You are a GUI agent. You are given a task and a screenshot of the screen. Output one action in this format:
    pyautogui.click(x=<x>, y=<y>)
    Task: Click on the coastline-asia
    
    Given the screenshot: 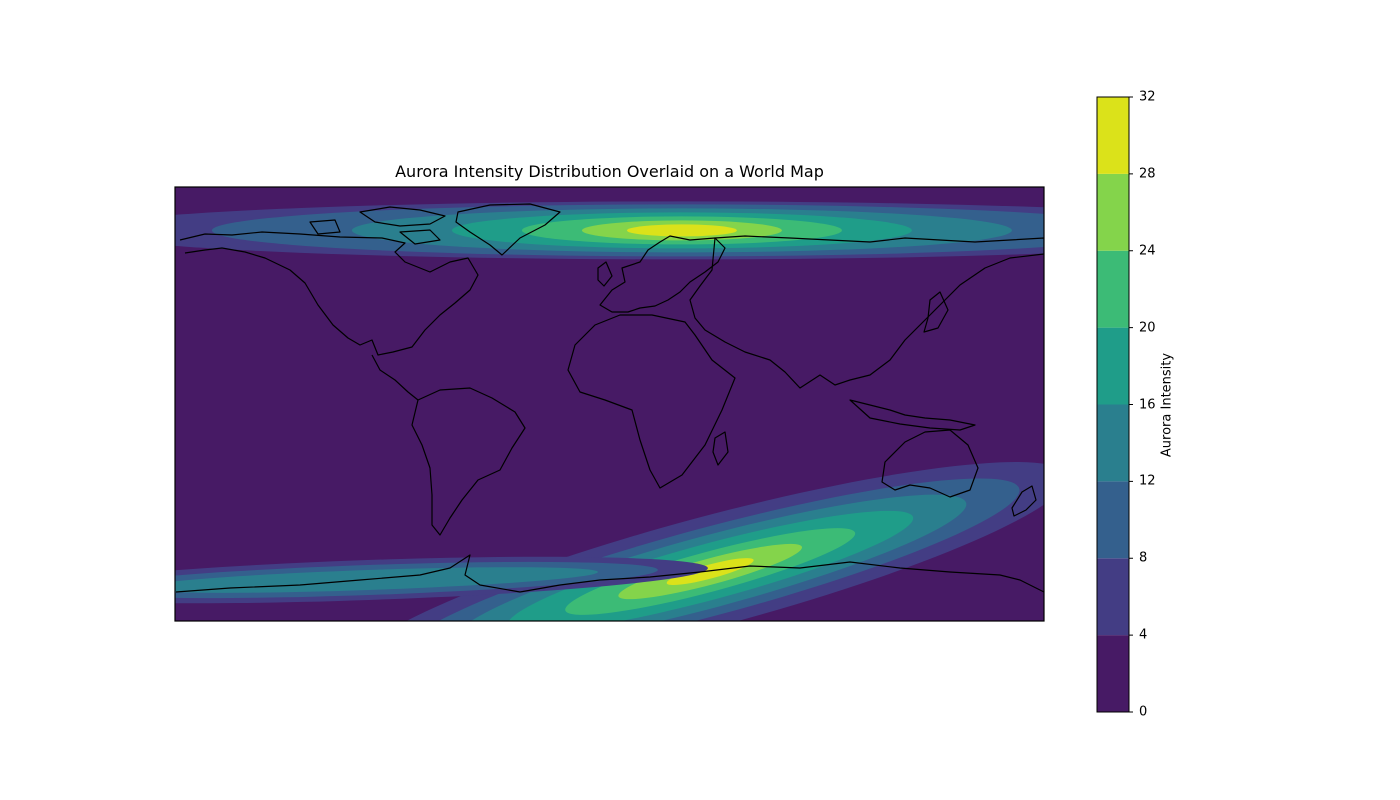 What is the action you would take?
    pyautogui.click(x=866, y=312)
    